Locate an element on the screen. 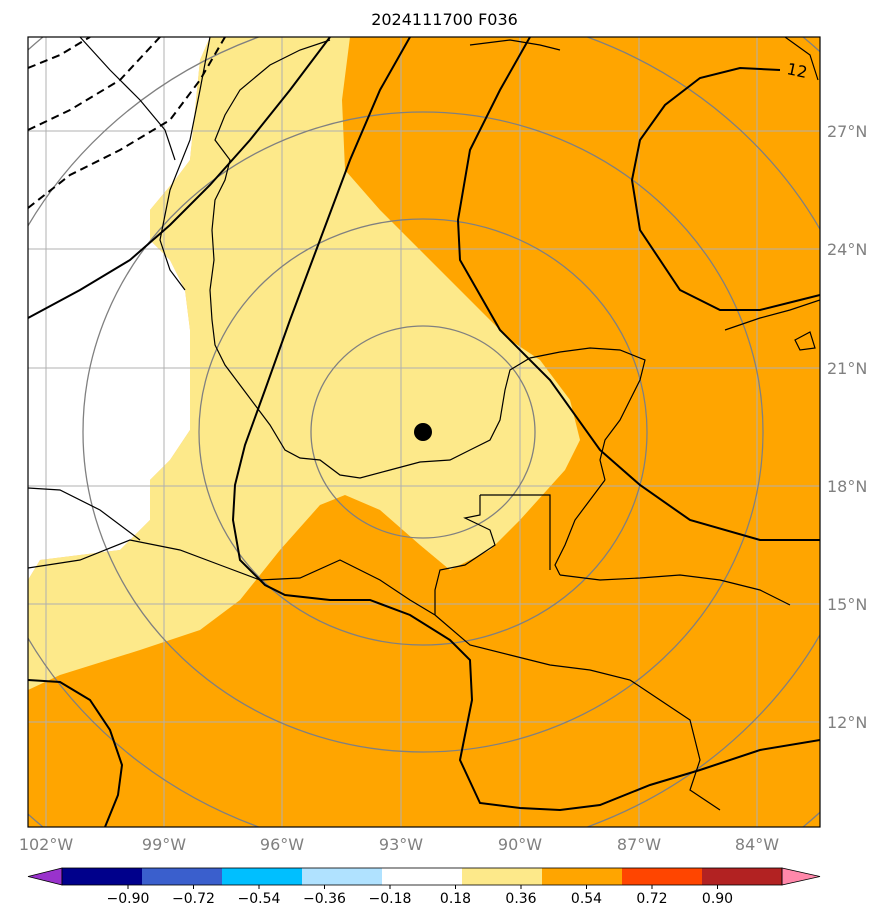 This screenshot has height=924, width=889. lat-tick-label: 15°N is located at coordinates (847, 604).